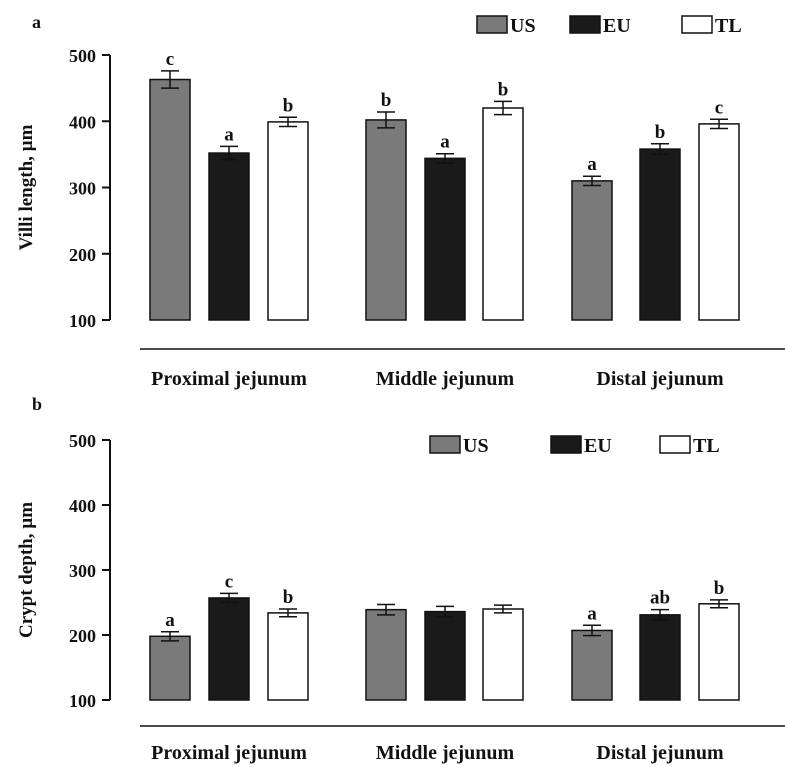  I want to click on y-axis-title: Crypt depth, µm, so click(26, 570).